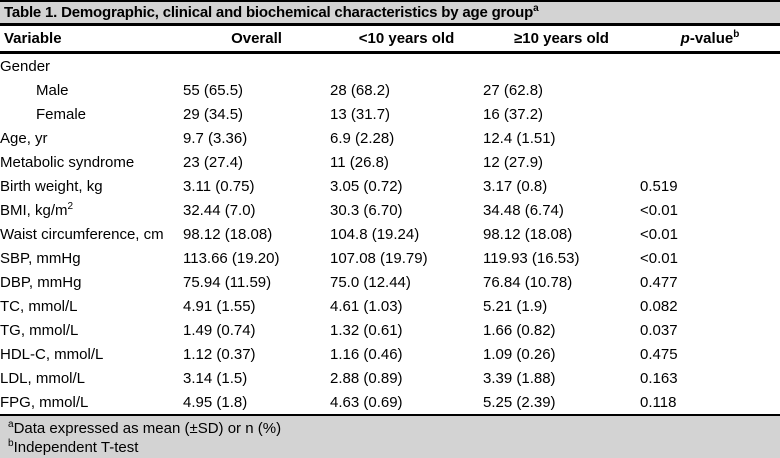  What do you see at coordinates (215, 378) in the screenshot?
I see `cell-value: 3.14 (1.5)` at bounding box center [215, 378].